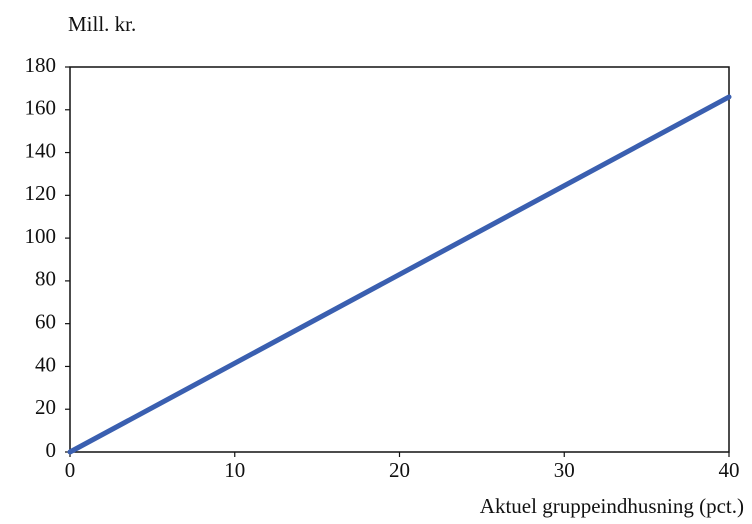  Describe the element at coordinates (102, 24) in the screenshot. I see `y-axis-label: Mill. kr.` at that location.